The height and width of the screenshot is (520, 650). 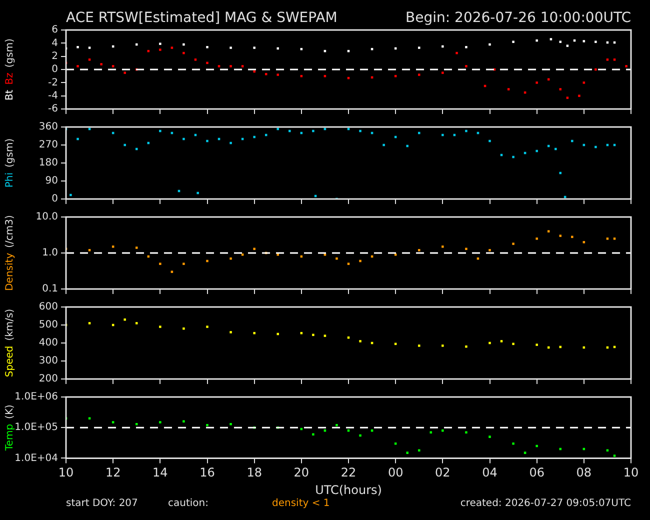 I want to click on text: Bz, so click(x=10, y=78).